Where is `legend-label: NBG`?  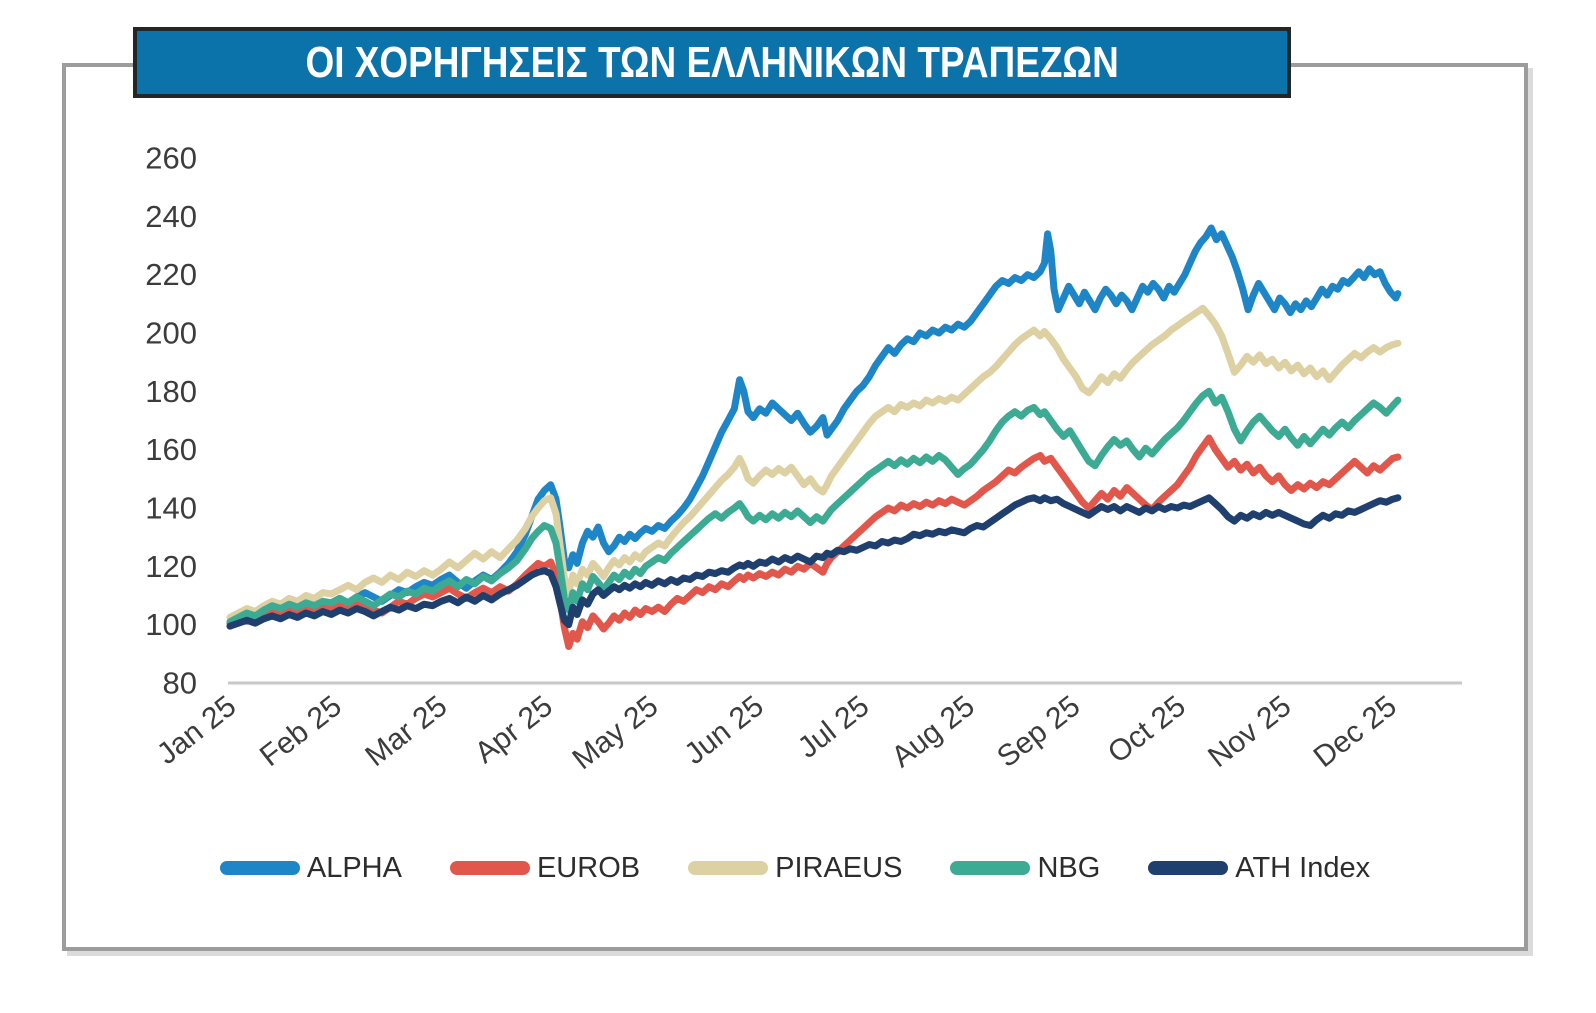
legend-label: NBG is located at coordinates (1069, 867).